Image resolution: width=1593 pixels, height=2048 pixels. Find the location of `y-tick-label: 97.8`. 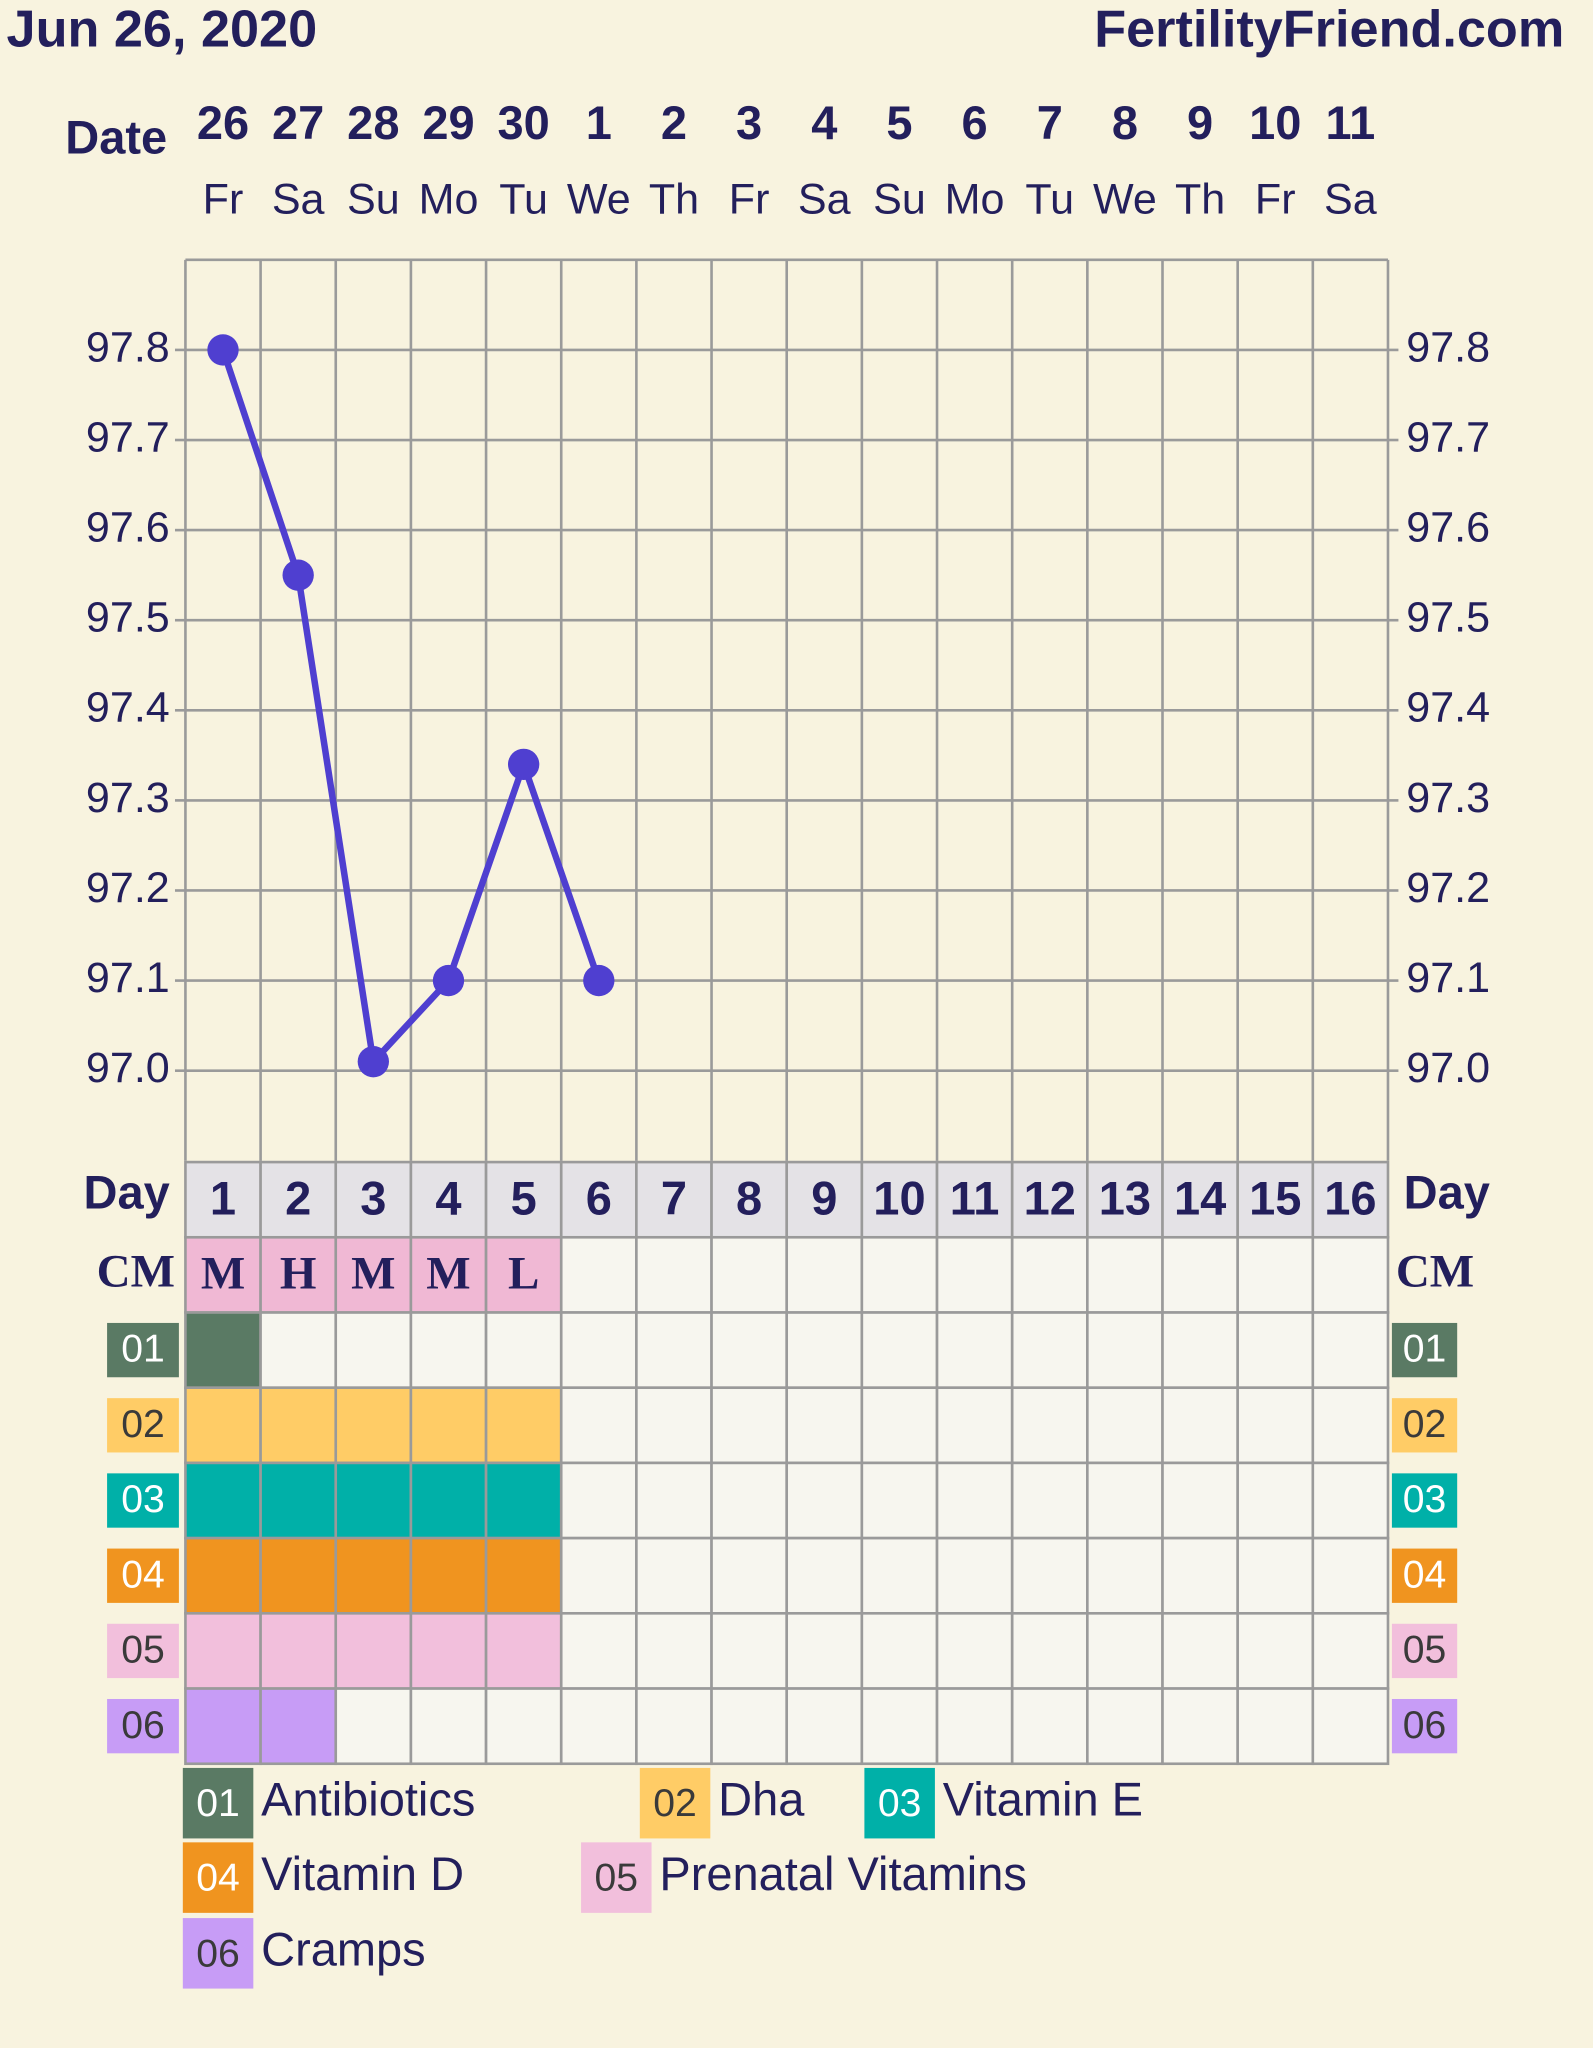

y-tick-label: 97.8 is located at coordinates (128, 347).